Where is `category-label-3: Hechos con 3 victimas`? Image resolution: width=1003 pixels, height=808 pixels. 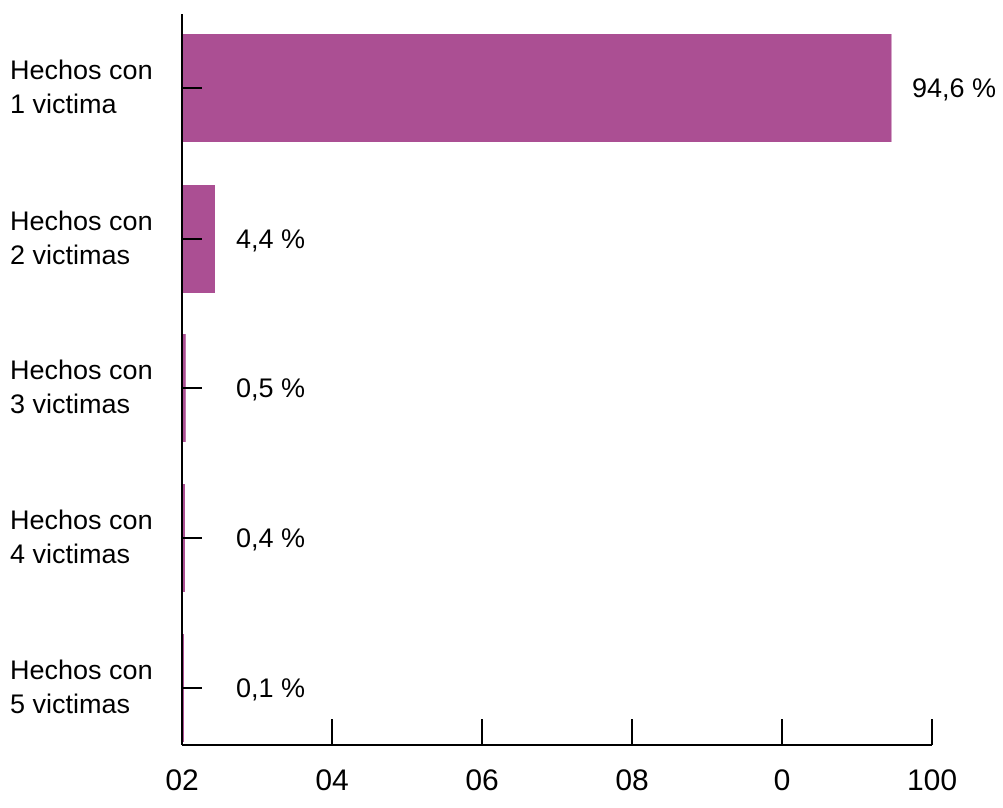
category-label-3: Hechos con 3 victimas is located at coordinates (81, 387).